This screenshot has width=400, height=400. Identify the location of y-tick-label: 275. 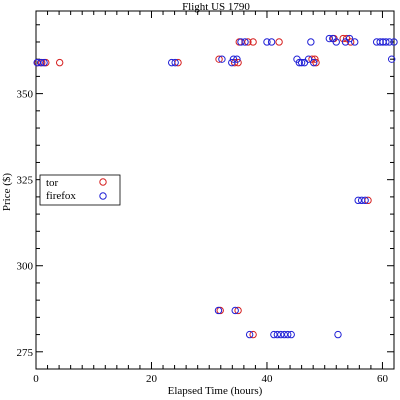
(25, 353).